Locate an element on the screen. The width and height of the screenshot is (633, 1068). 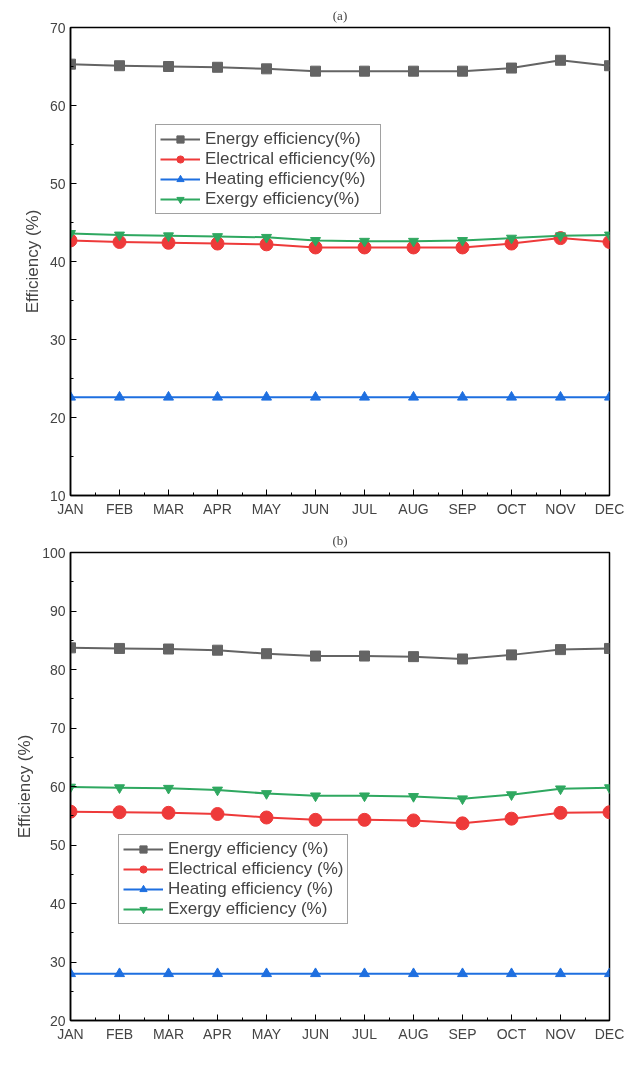
y-tick-label: 80 is located at coordinates (57, 669).